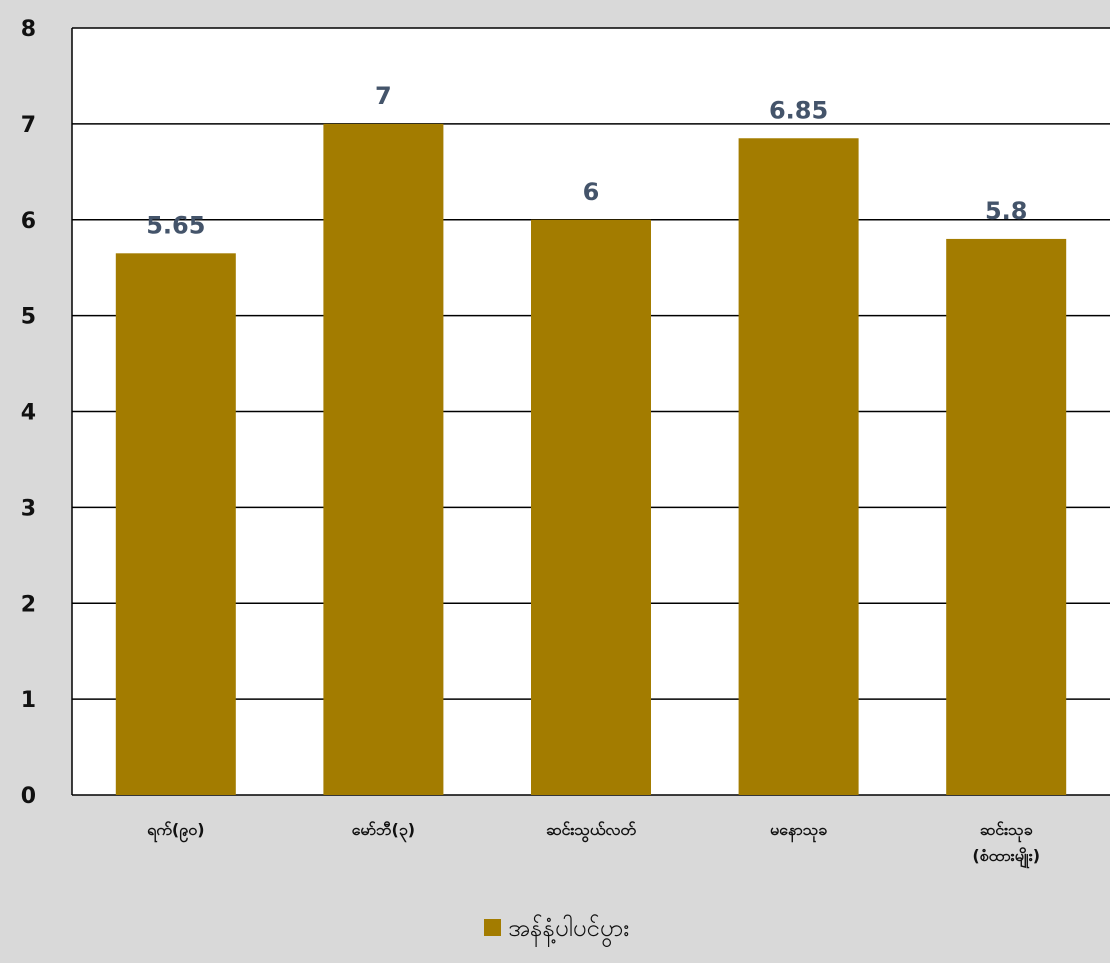 The image size is (1110, 963). Describe the element at coordinates (175, 831) in the screenshot. I see `x-tick-label: ရက်(၉၀)` at that location.